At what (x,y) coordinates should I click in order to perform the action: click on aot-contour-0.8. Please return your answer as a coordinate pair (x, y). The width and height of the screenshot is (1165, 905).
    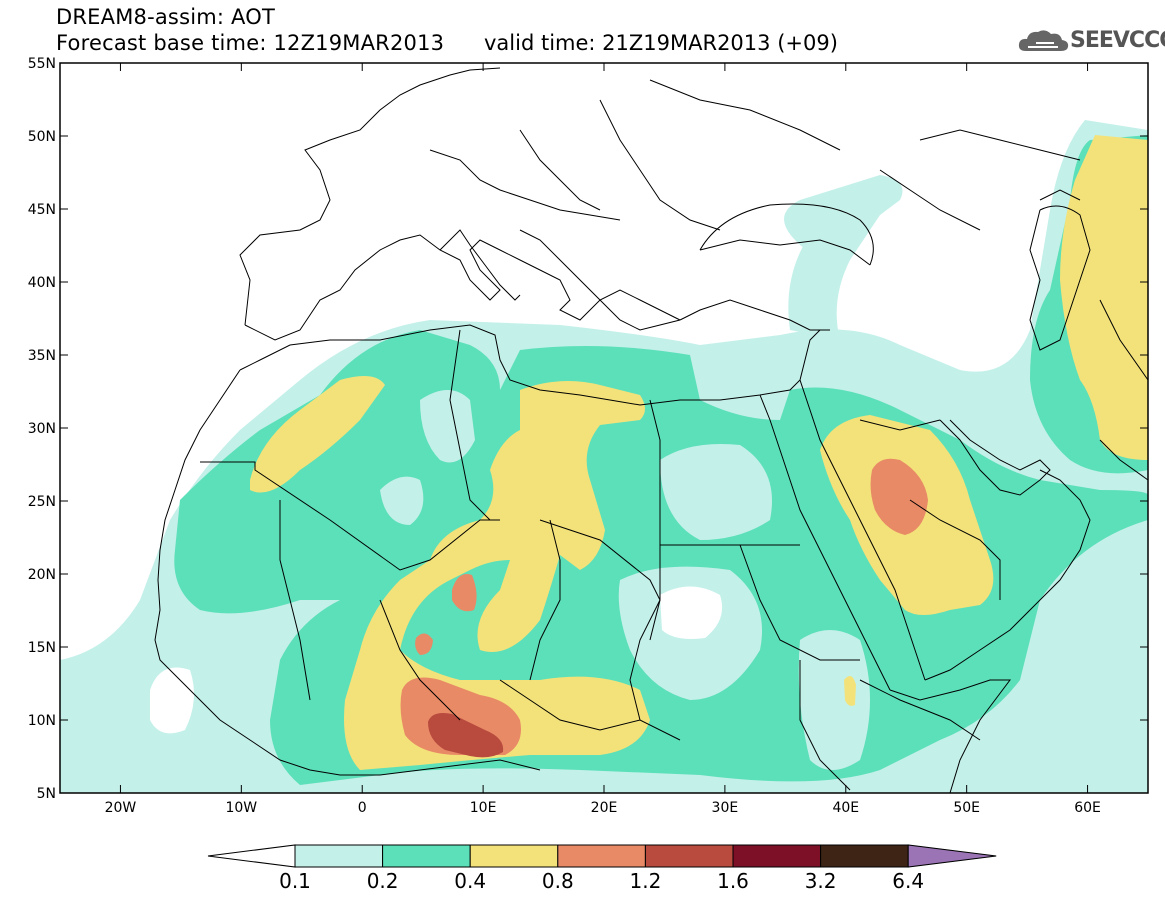
    Looking at the image, I should click on (899, 496).